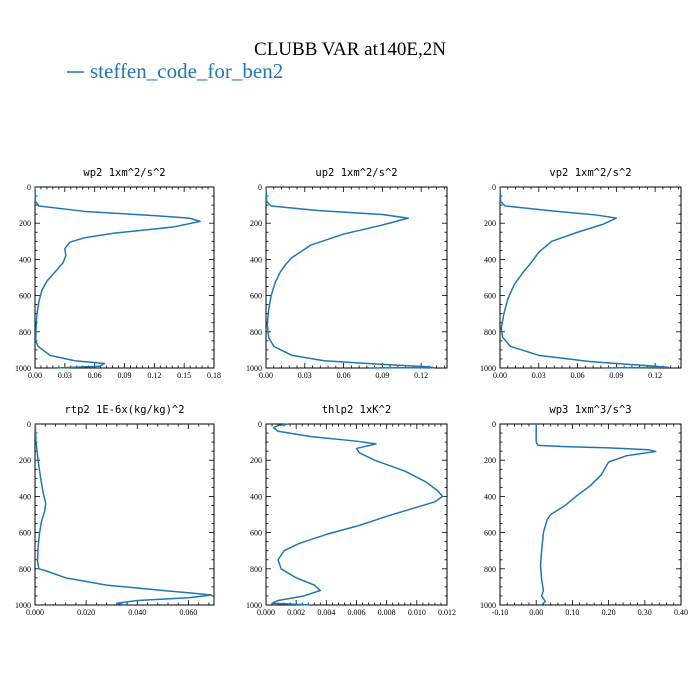 This screenshot has height=700, width=700. What do you see at coordinates (184, 375) in the screenshot?
I see `x-tick-label: 0.15` at bounding box center [184, 375].